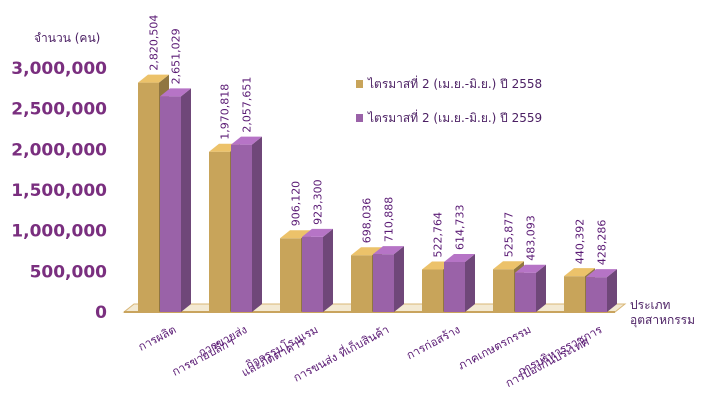  What do you see at coordinates (59, 150) in the screenshot?
I see `y-tick-label: 2,000,000` at bounding box center [59, 150].